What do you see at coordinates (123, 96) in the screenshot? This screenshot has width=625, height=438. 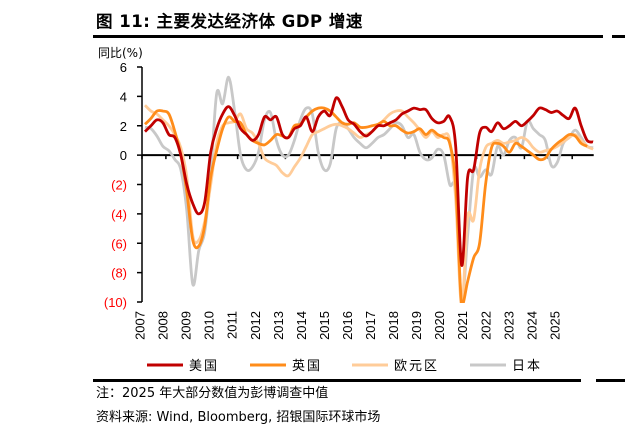 I see `y-tick-label: 4` at bounding box center [123, 96].